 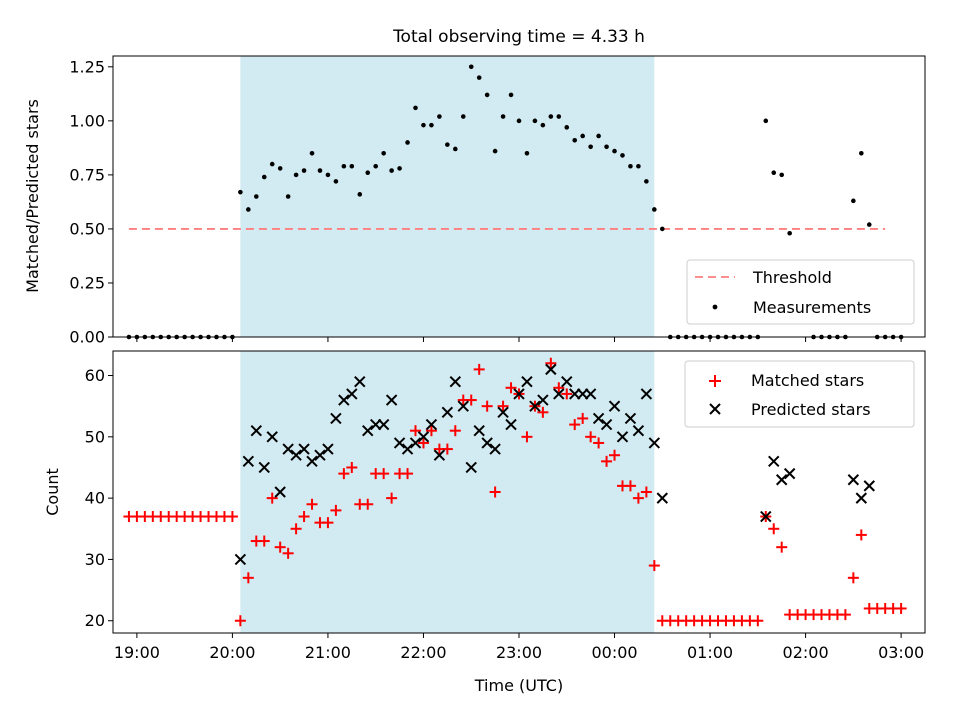 I want to click on x-tick-label: 00:00, so click(x=614, y=652).